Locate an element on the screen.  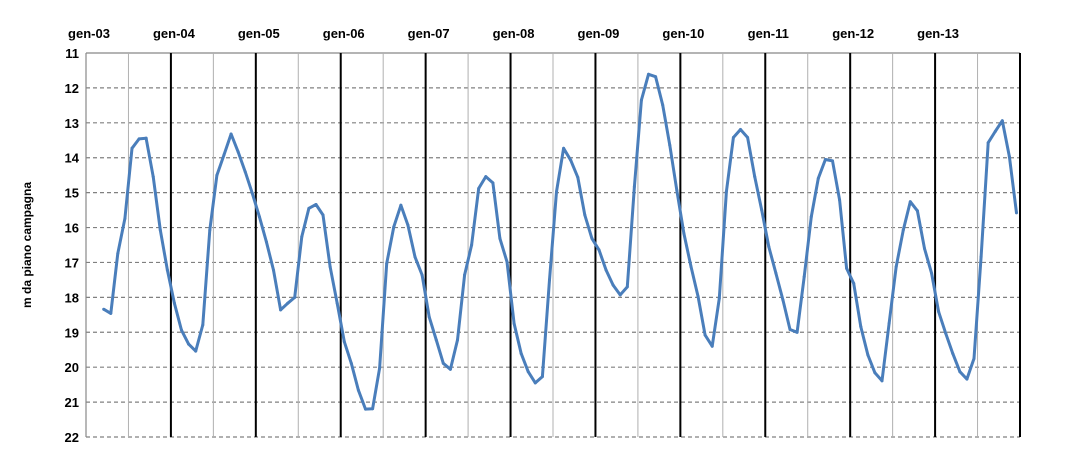
x-tick-label: gen-08 is located at coordinates (514, 33).